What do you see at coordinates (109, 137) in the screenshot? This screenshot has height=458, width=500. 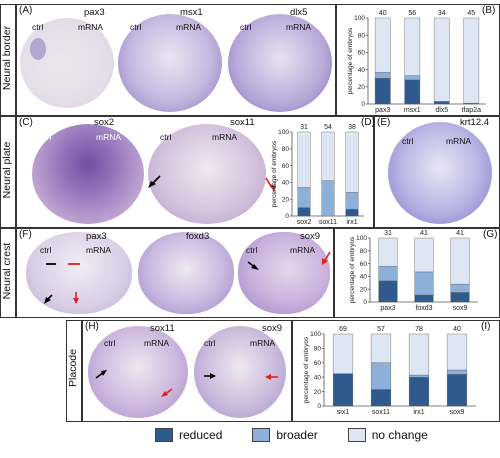 I see `mrna-label-c1: mRNA` at bounding box center [109, 137].